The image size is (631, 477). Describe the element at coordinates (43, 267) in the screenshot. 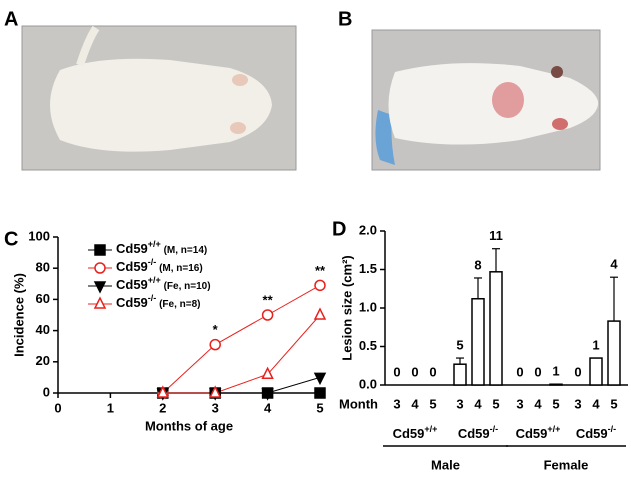

I see `y-tick-label: 80` at that location.